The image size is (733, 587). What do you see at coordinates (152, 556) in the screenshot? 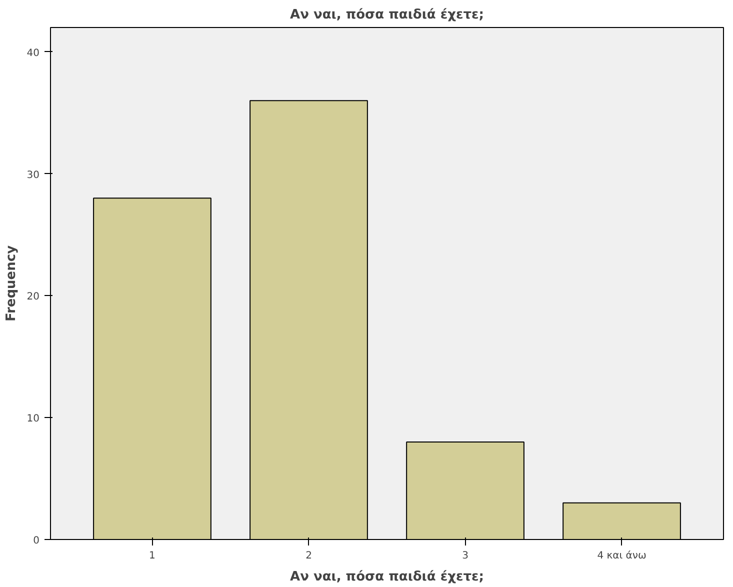
I see `x-tick-label: 1` at bounding box center [152, 556].